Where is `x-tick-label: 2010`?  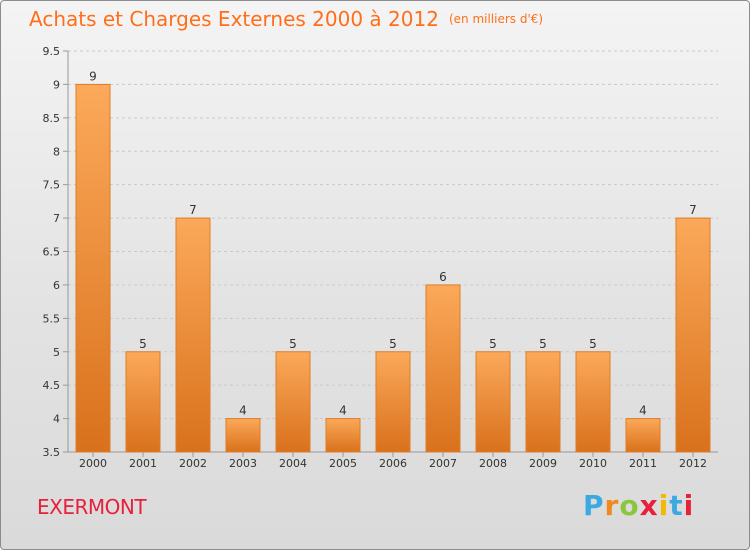 x-tick-label: 2010 is located at coordinates (593, 463).